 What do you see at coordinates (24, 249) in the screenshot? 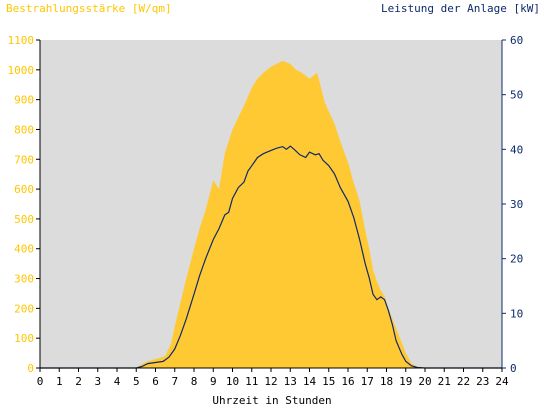
I see `y-left-tick-label: 400` at bounding box center [24, 249].